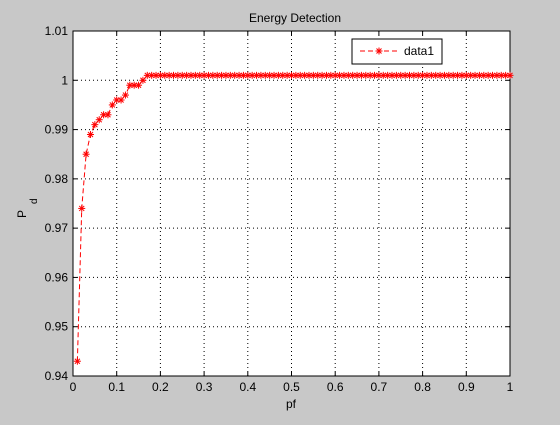  I want to click on y-axis-label-main: P, so click(22, 214).